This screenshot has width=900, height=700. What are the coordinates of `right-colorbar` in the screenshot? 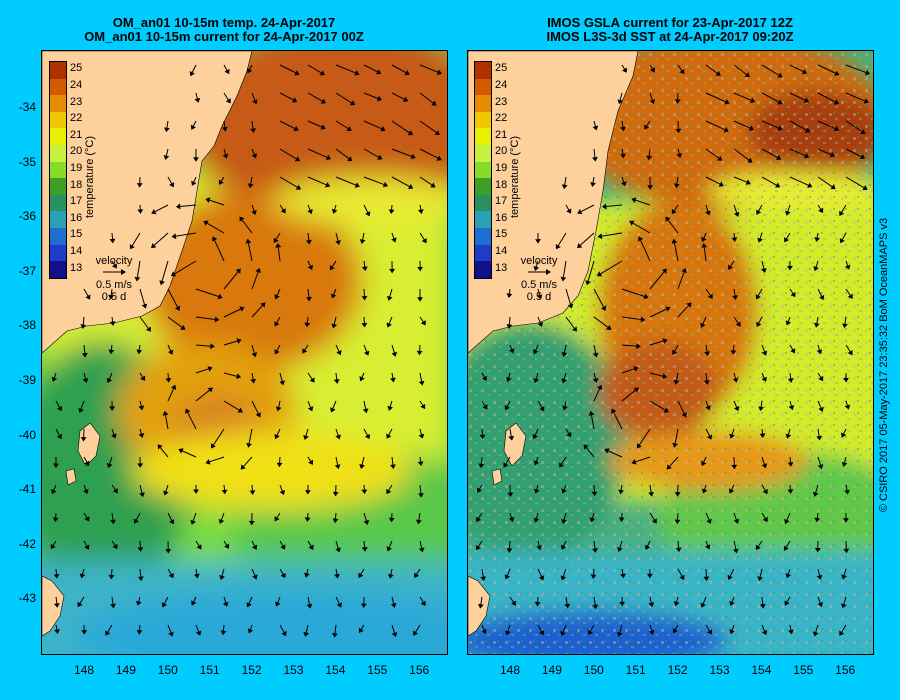 It's located at (483, 170).